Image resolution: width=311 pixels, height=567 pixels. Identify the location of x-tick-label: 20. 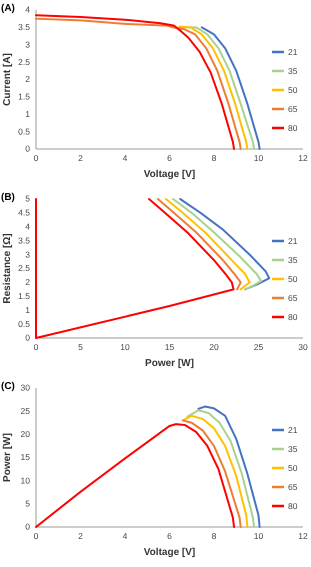
(214, 347).